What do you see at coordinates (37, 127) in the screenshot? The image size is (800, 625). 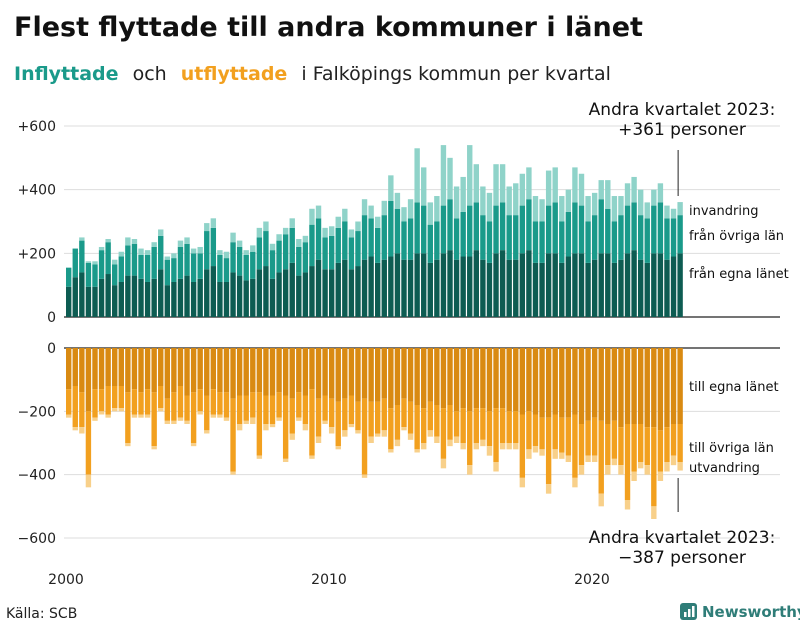 I see `y-tick-top: +600` at bounding box center [37, 127].